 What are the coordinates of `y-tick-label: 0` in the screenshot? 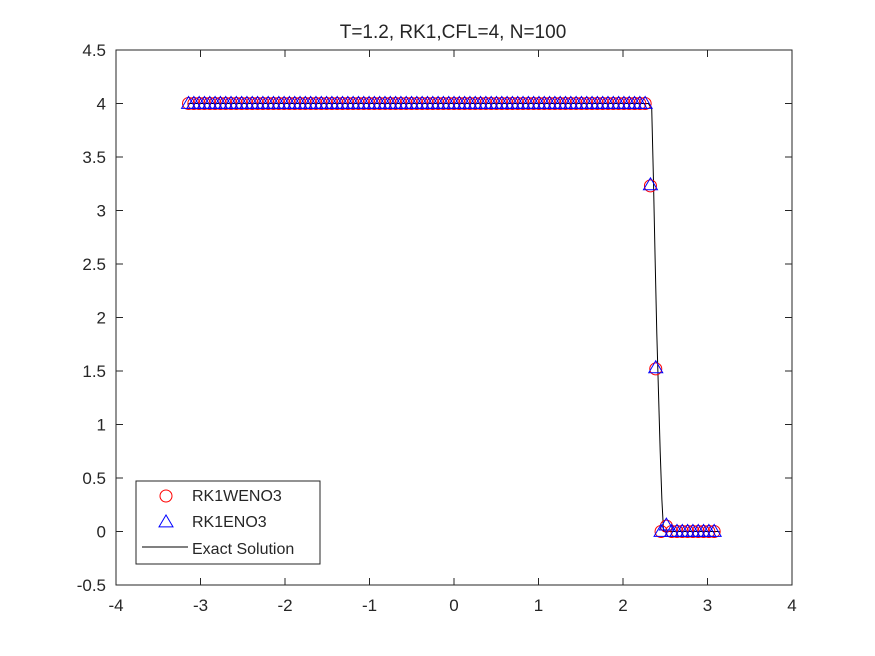 It's located at (101, 532).